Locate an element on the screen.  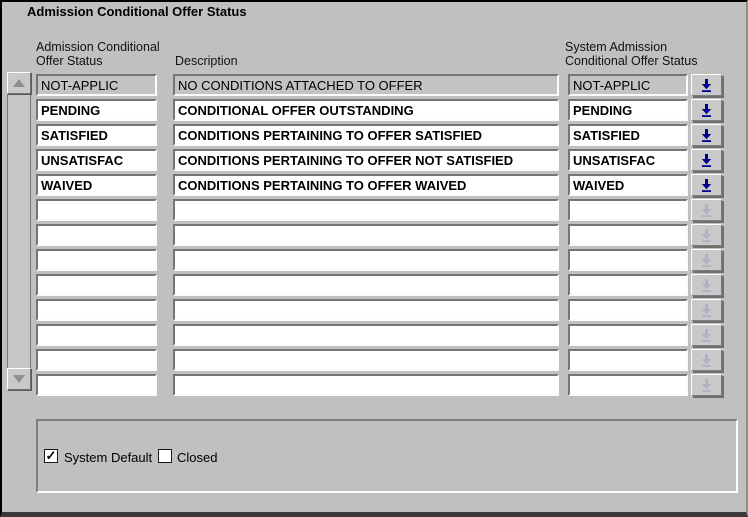
column-header-offer-status: Admission Conditional Offer Status is located at coordinates (98, 54).